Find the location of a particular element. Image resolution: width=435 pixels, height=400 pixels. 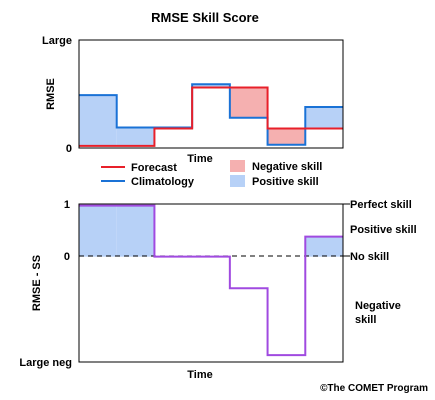

legend-climatology-label: Climatology is located at coordinates (163, 182).